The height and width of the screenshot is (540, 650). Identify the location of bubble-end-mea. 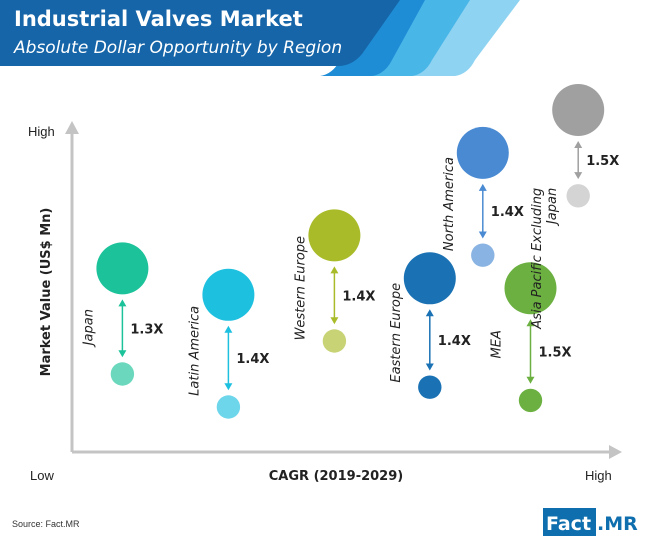
(530, 288).